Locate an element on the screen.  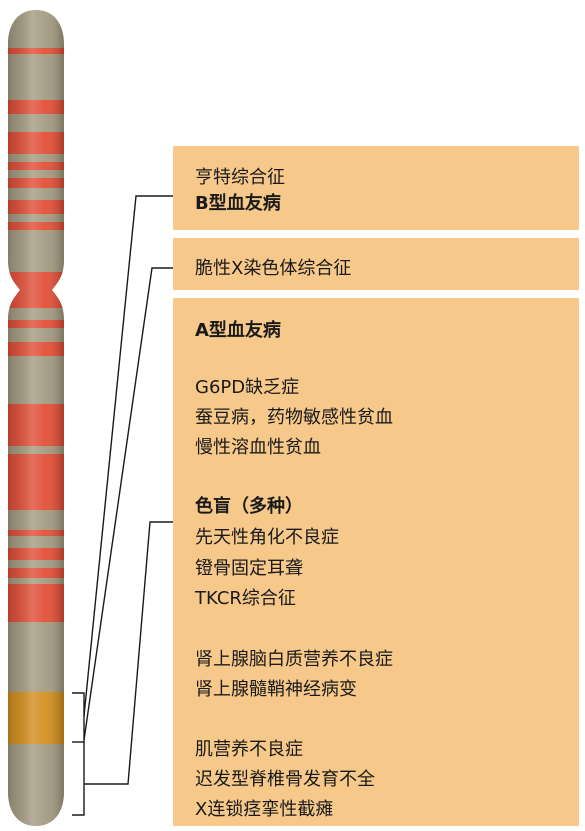
disease-g6pd: G6PD缺乏症 is located at coordinates (247, 387).